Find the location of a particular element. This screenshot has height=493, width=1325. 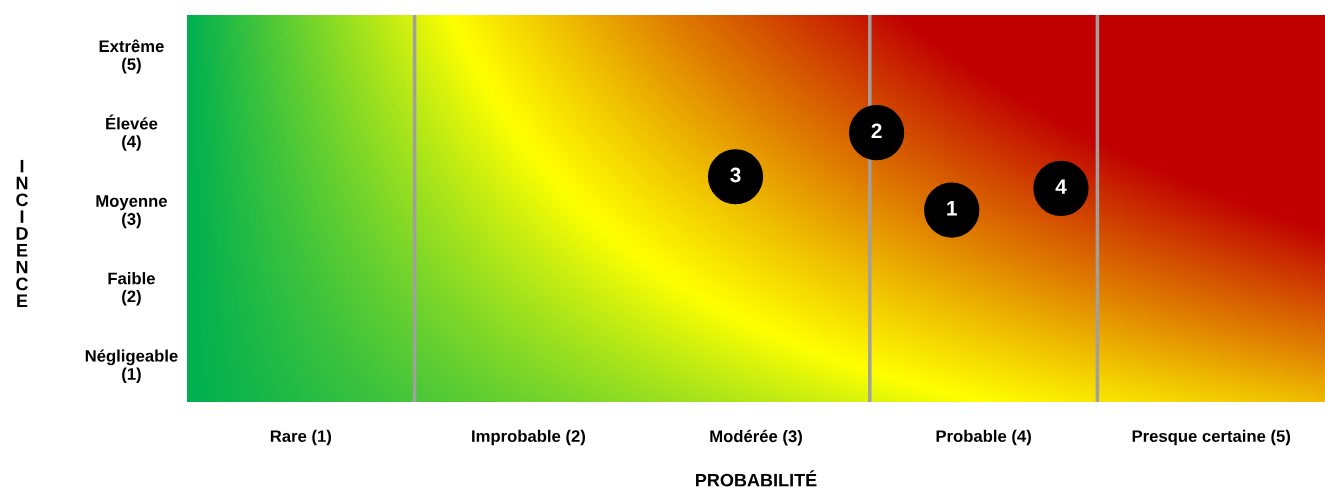

annotation: 1 is located at coordinates (952, 208).